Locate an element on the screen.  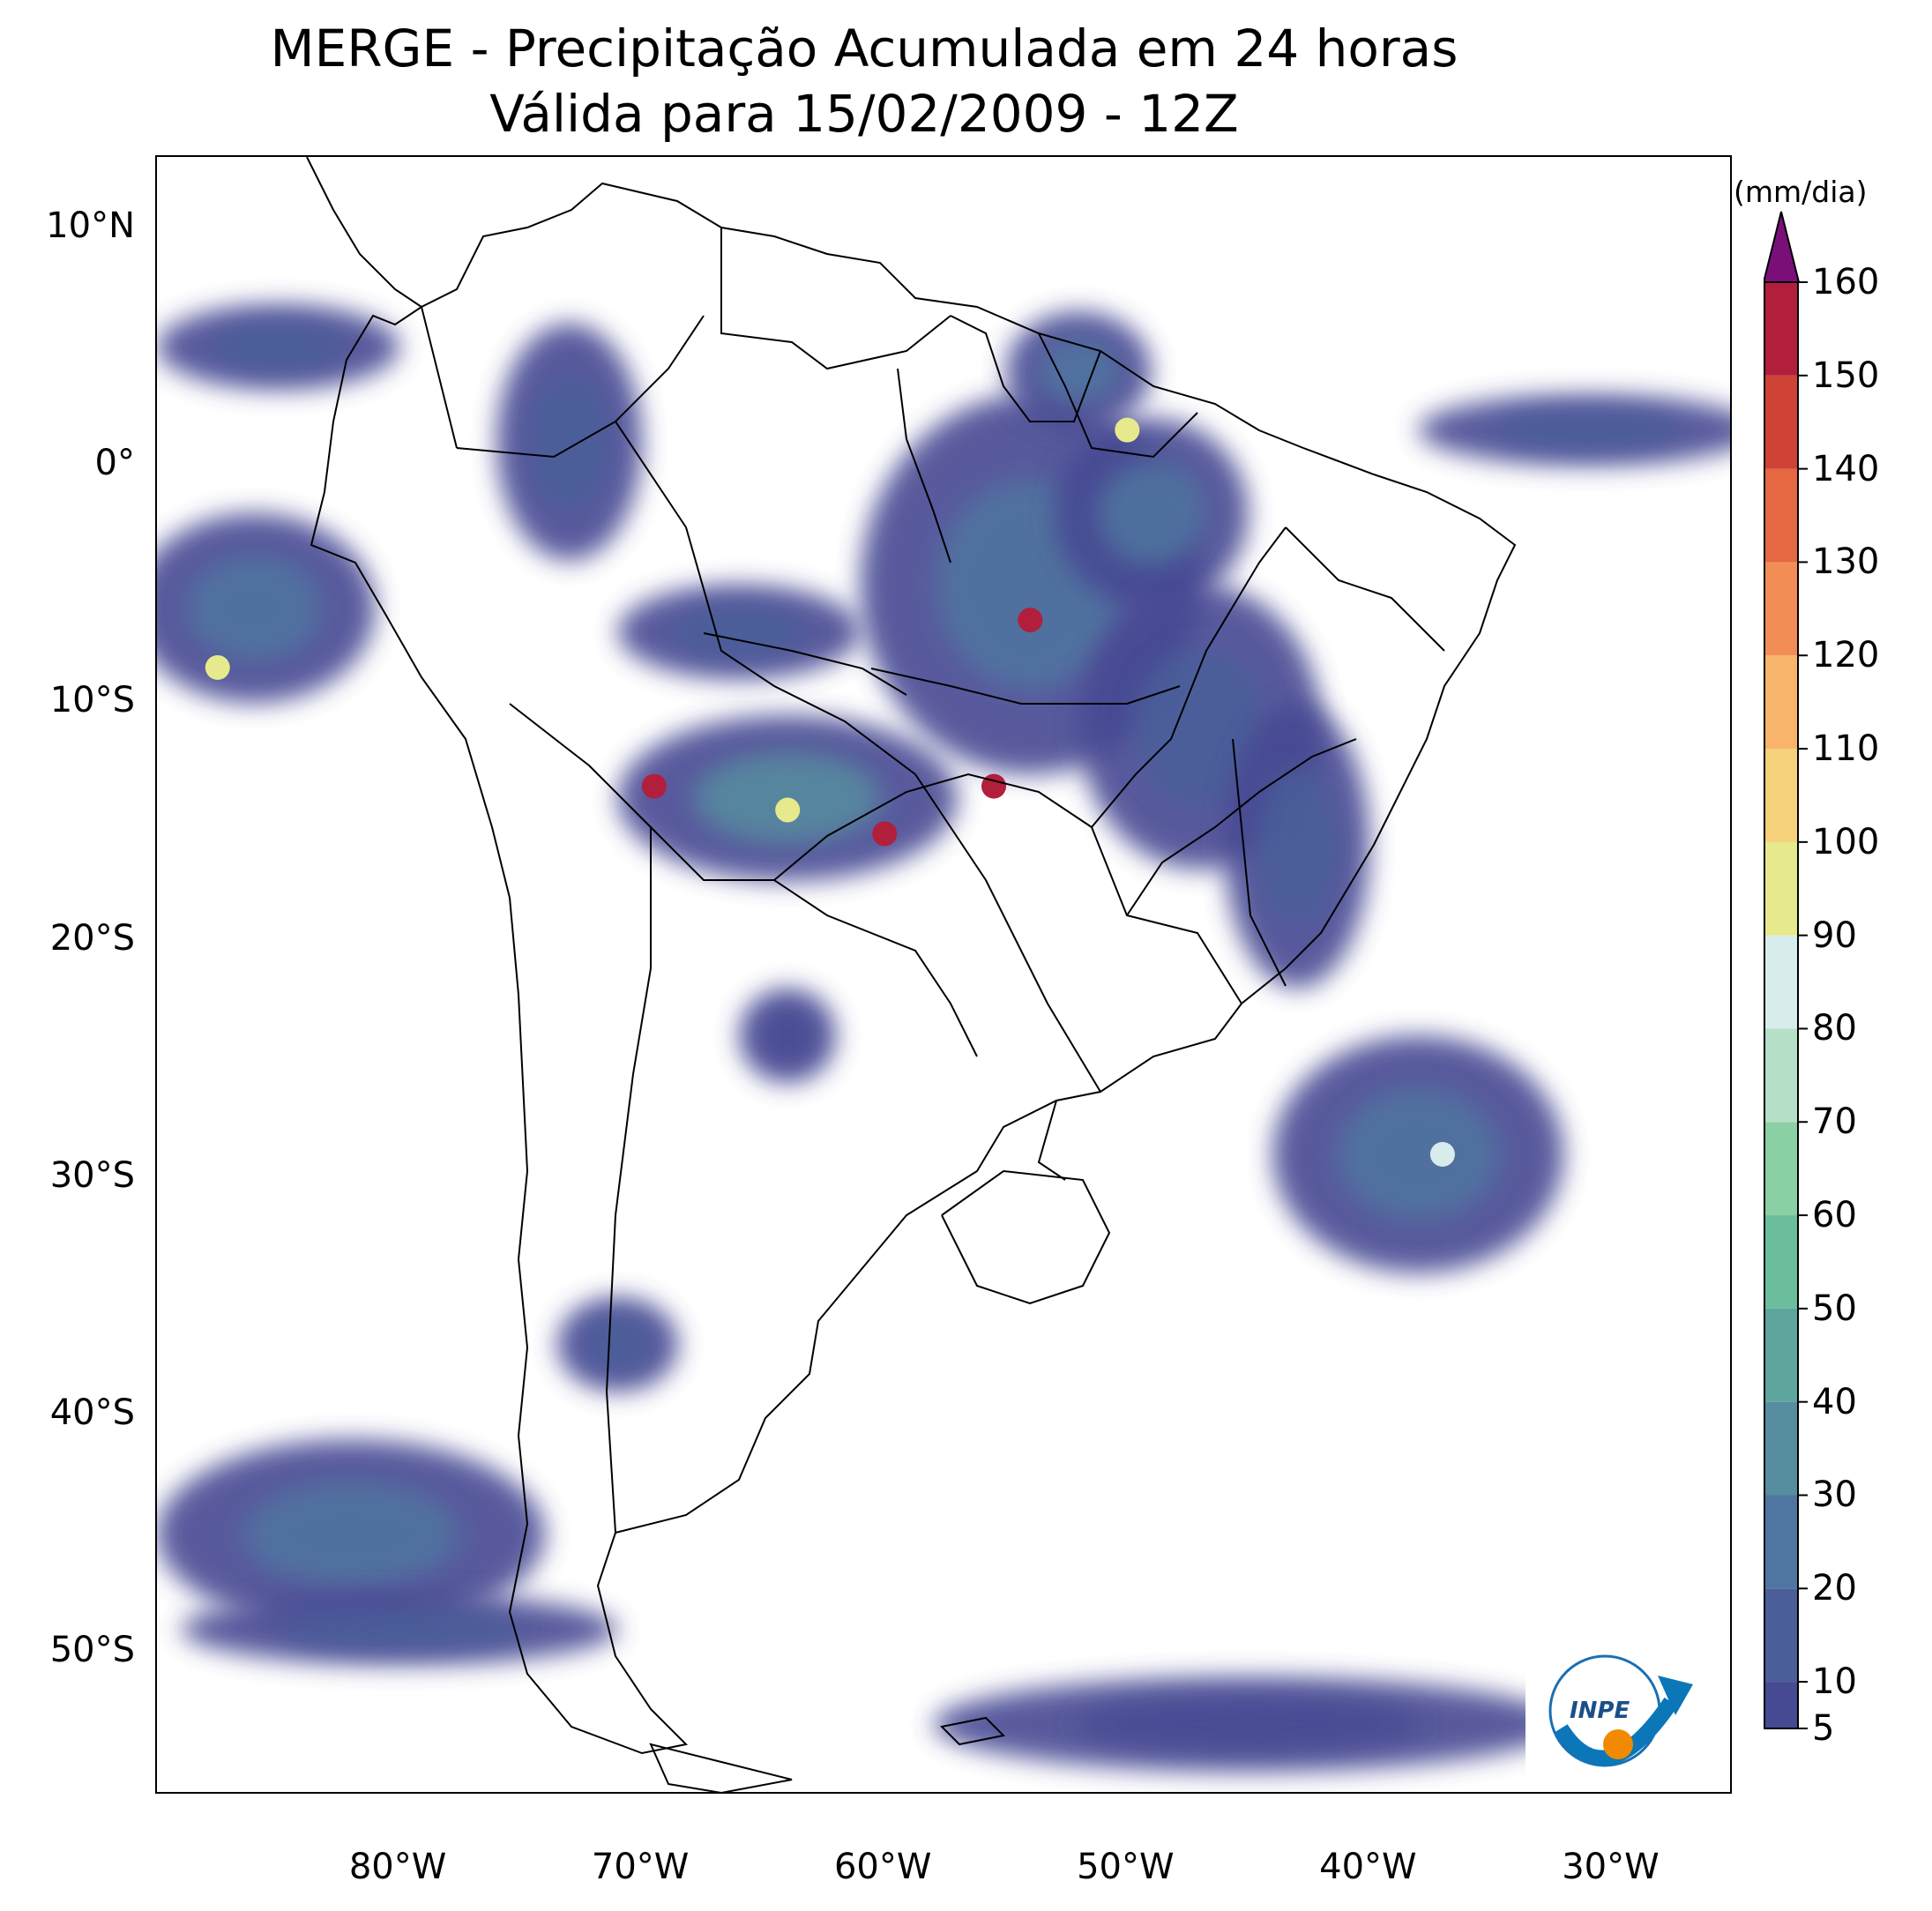
colorbar-tick-label: 140 is located at coordinates (1846, 469).